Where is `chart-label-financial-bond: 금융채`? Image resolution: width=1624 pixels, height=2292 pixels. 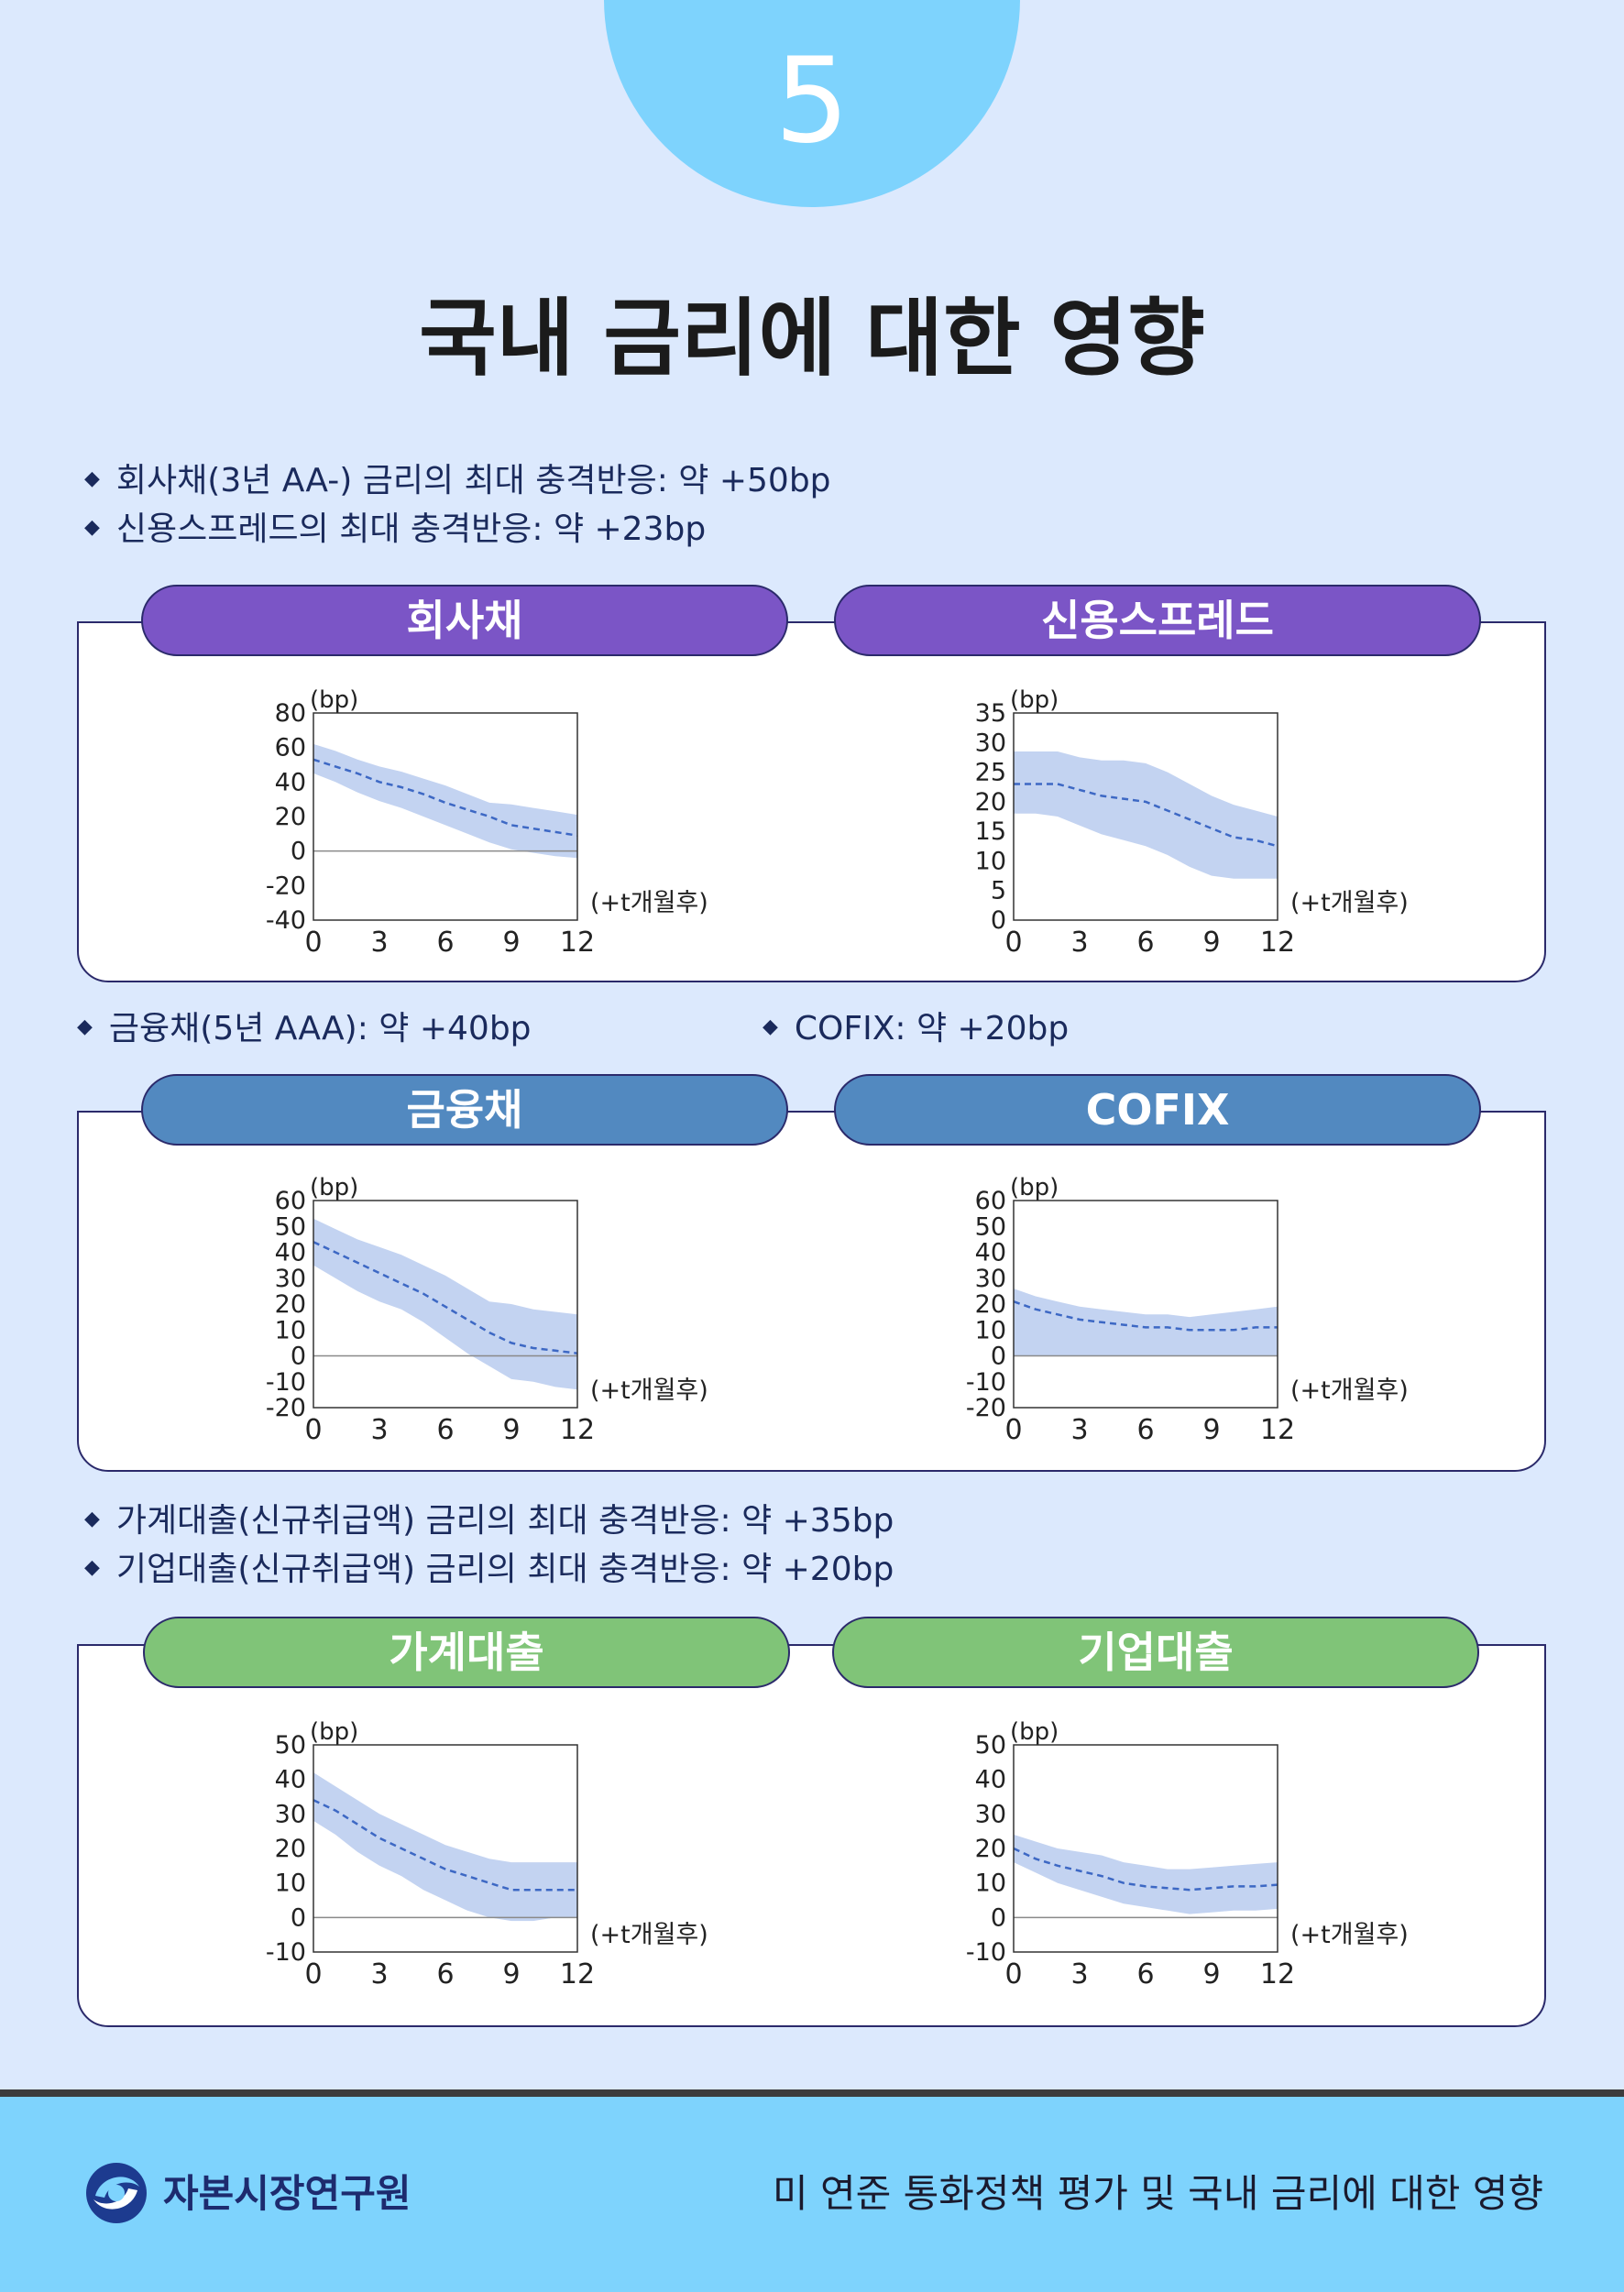 chart-label-financial-bond: 금융채 is located at coordinates (464, 1110).